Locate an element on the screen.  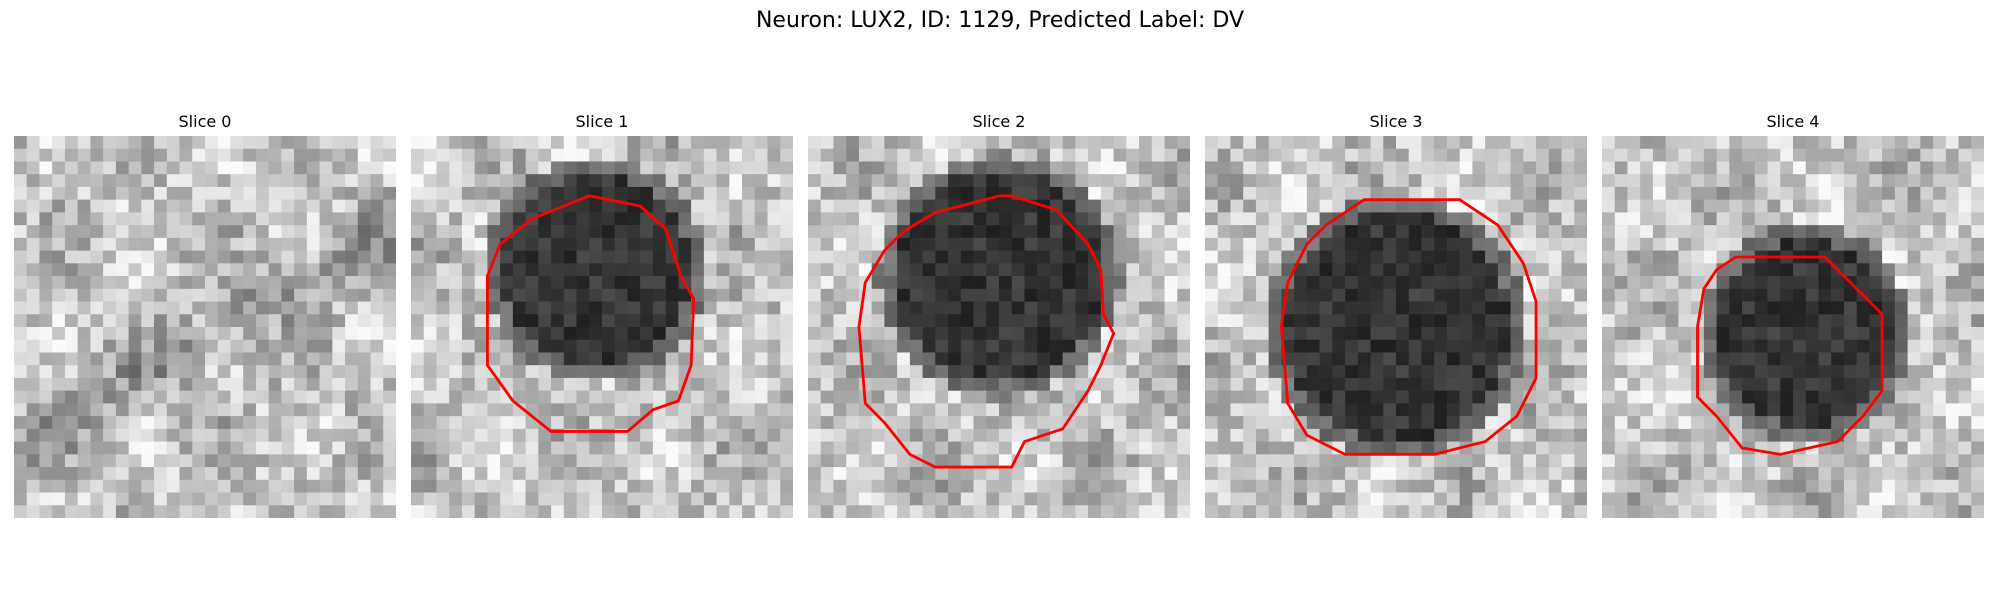
slice-title: Slice 0 is located at coordinates (205, 121).